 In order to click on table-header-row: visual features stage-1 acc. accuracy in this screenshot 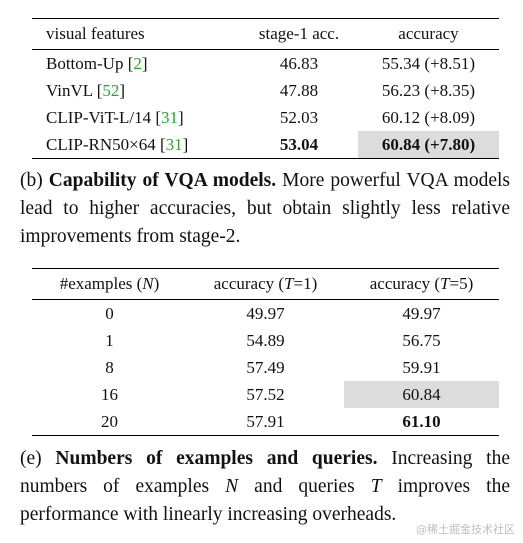, I will do `click(265, 34)`.